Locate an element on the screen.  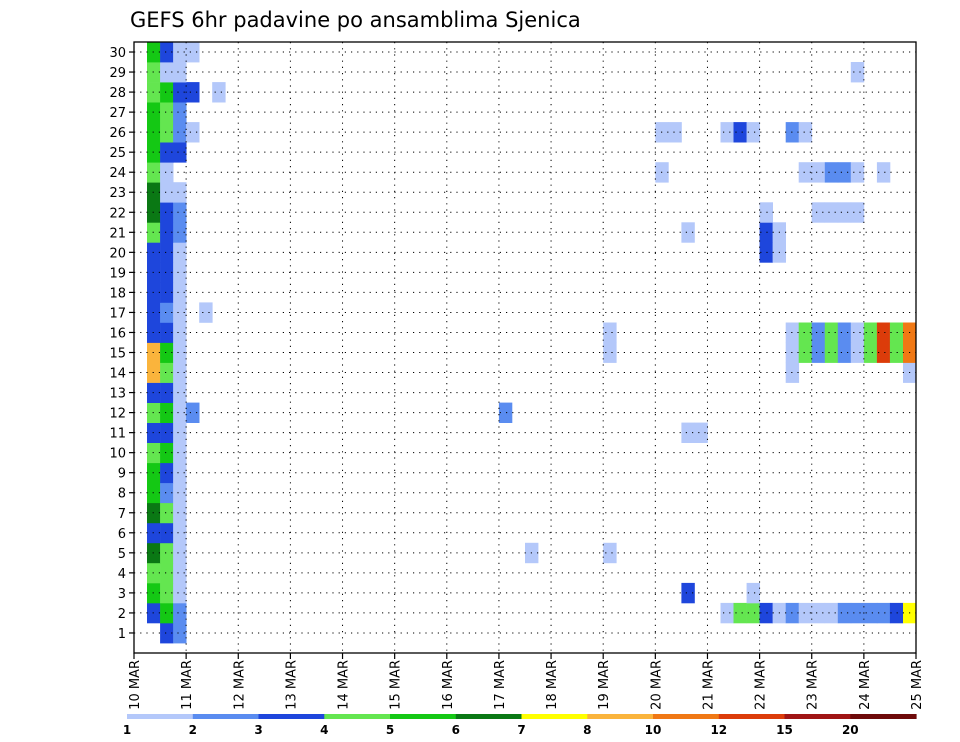
y-tick-label: 19 is located at coordinates (117, 273).